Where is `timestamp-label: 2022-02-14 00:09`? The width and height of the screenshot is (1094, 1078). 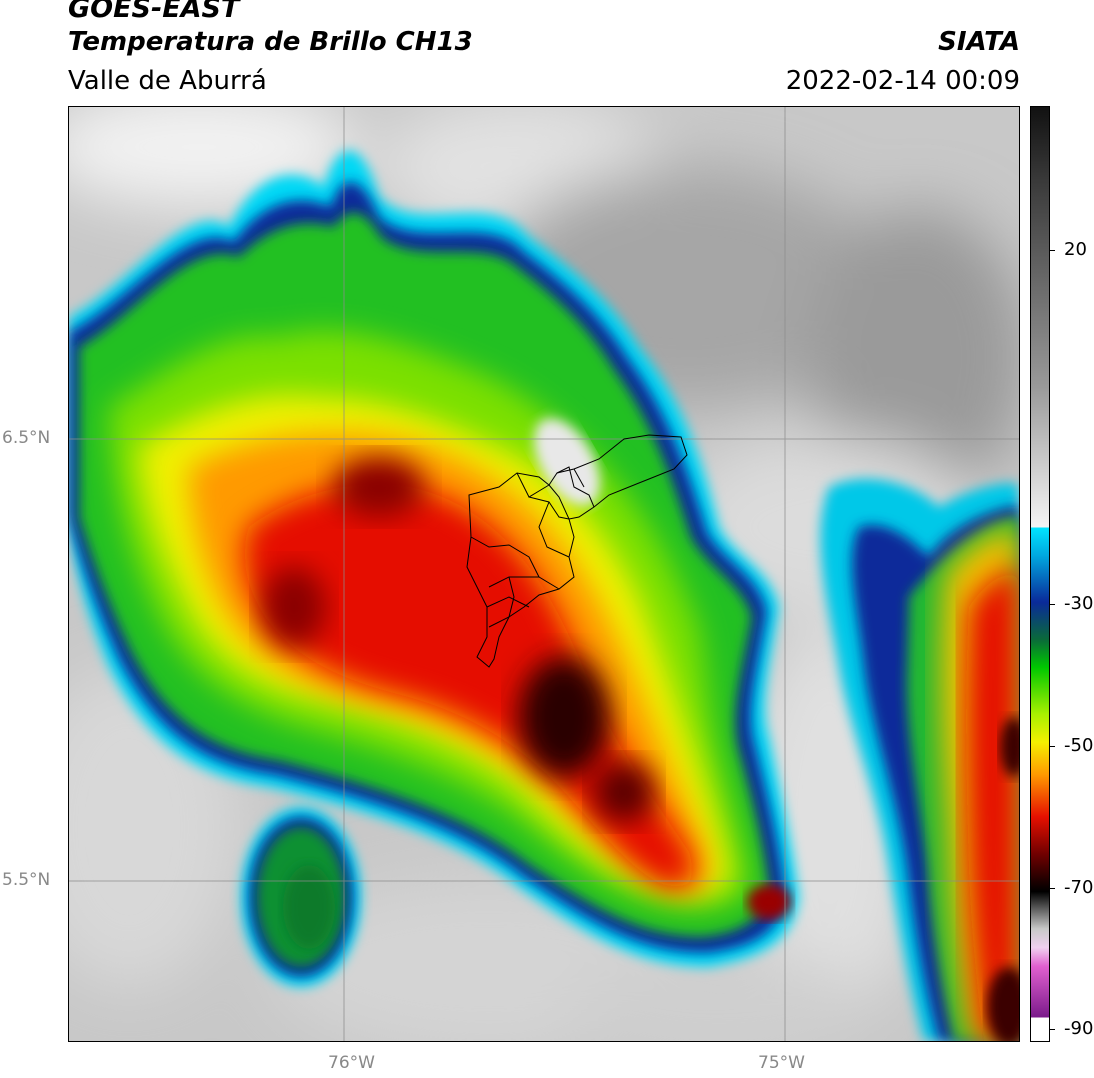
timestamp-label: 2022-02-14 00:09 is located at coordinates (902, 81).